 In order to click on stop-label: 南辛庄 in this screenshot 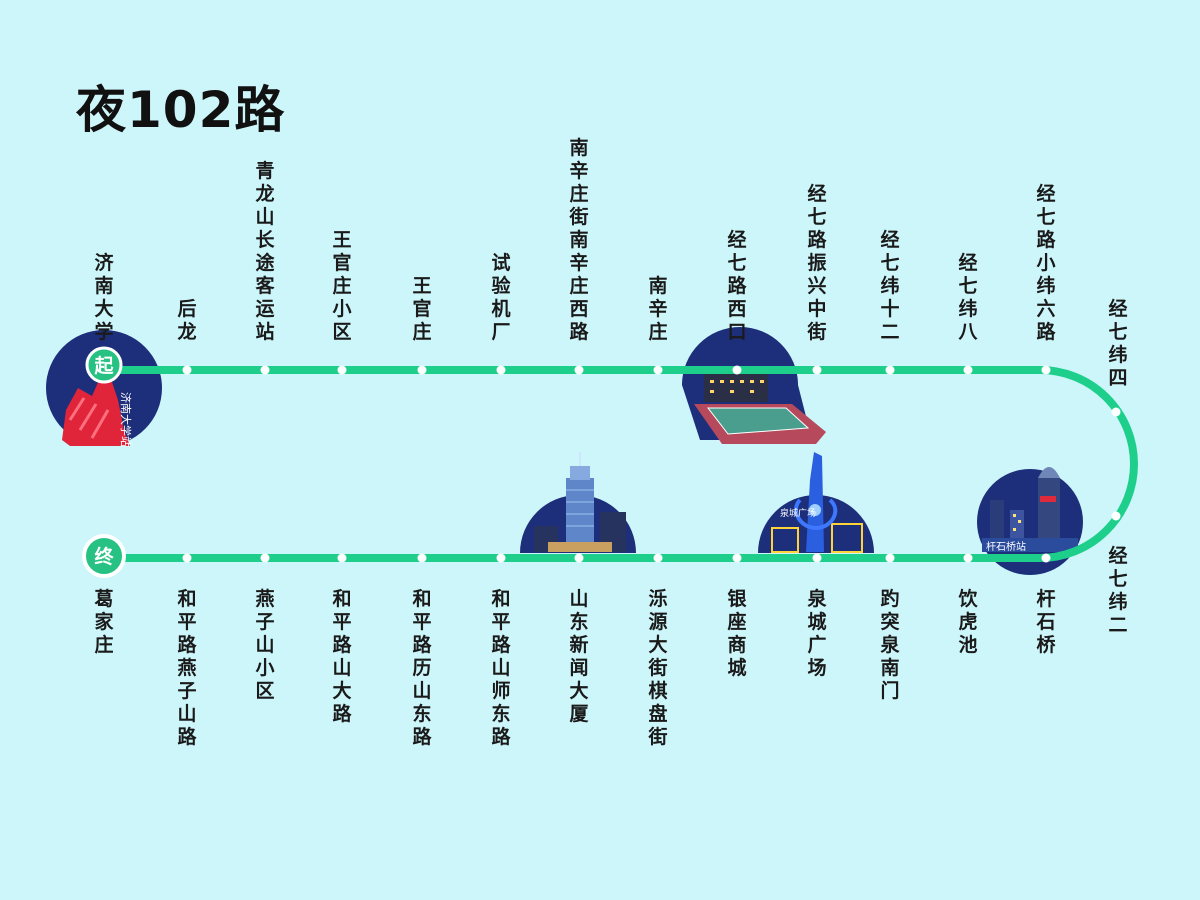, I will do `click(658, 309)`.